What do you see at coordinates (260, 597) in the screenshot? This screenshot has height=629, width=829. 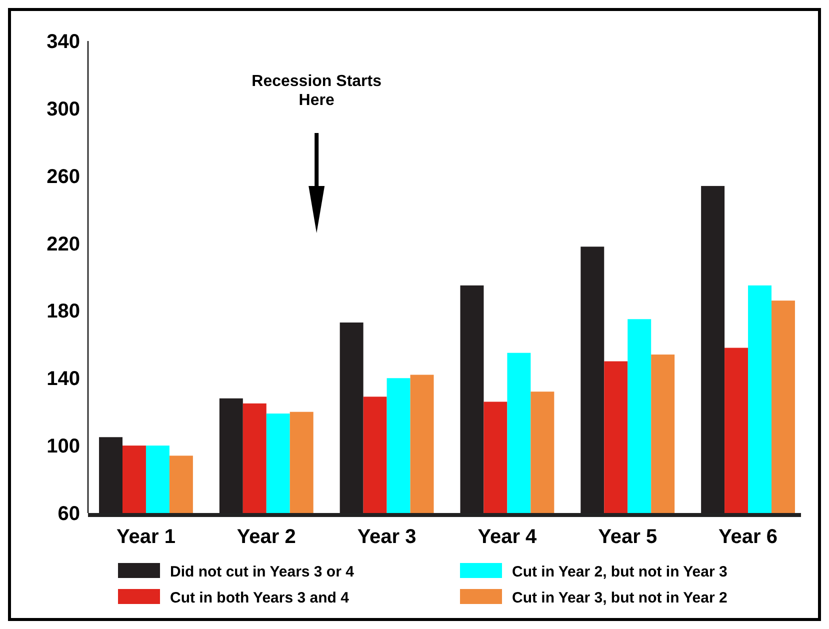 I see `legend-label: Cut in both Years 3 and 4` at bounding box center [260, 597].